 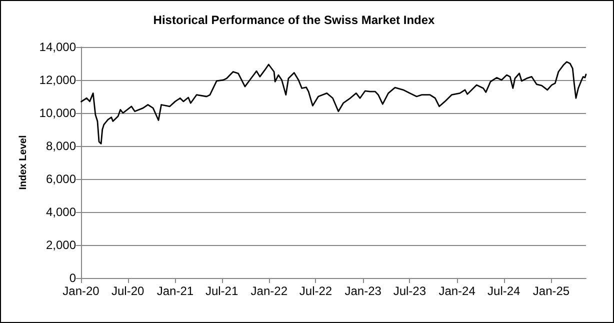 I want to click on x-tick-label: Jul-21, so click(x=221, y=291).